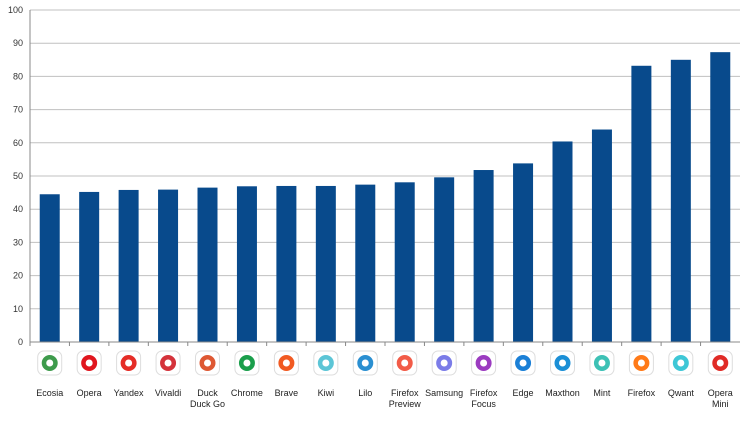 The image size is (750, 421). Describe the element at coordinates (129, 363) in the screenshot. I see `yandex-icon` at that location.